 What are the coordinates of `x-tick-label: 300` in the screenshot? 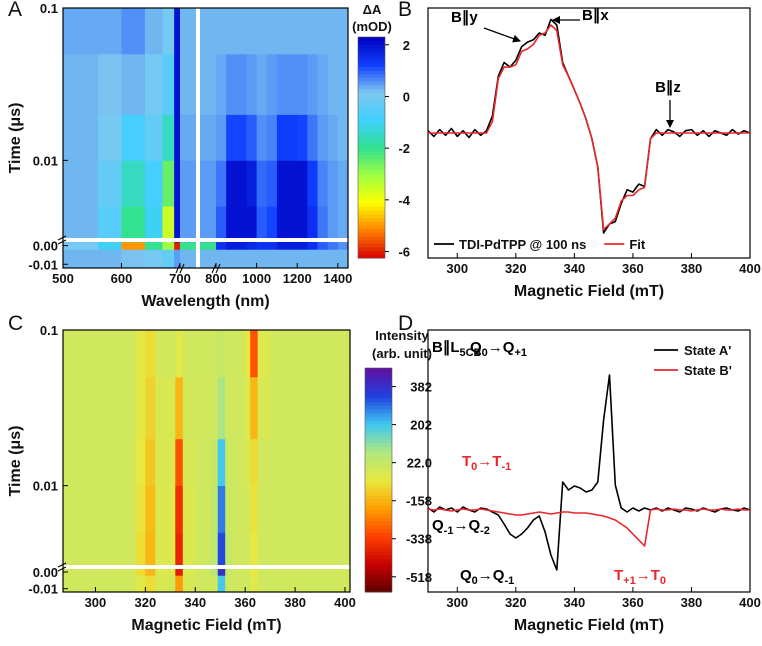 It's located at (457, 602).